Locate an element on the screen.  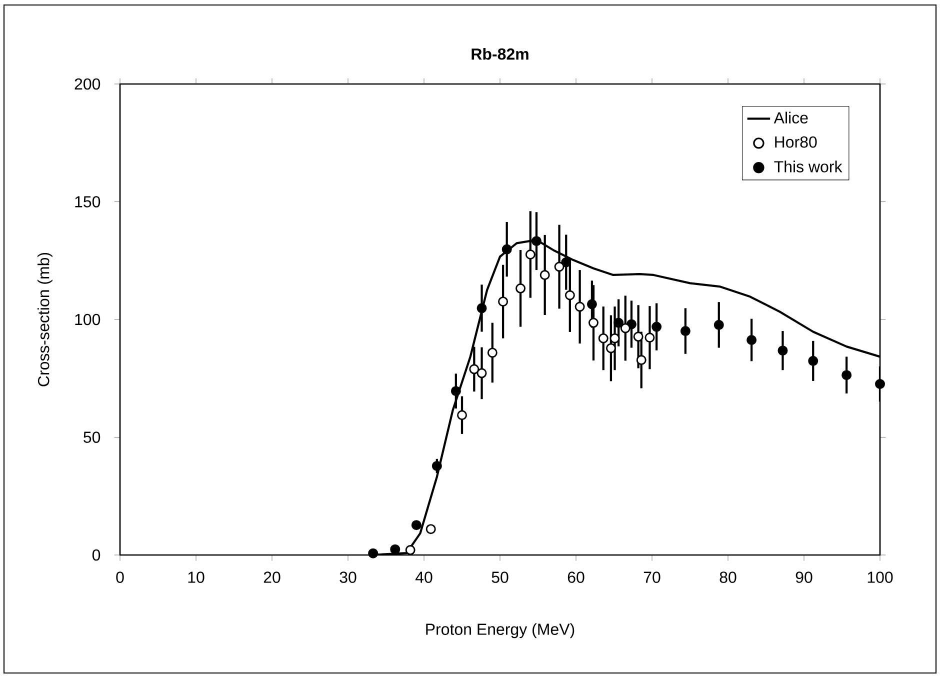
x-tick-label: 80 is located at coordinates (728, 577).